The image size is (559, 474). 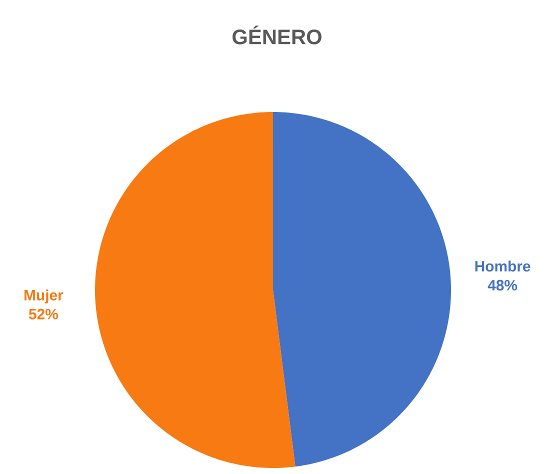 I want to click on slice-label: Hombre, so click(x=502, y=266).